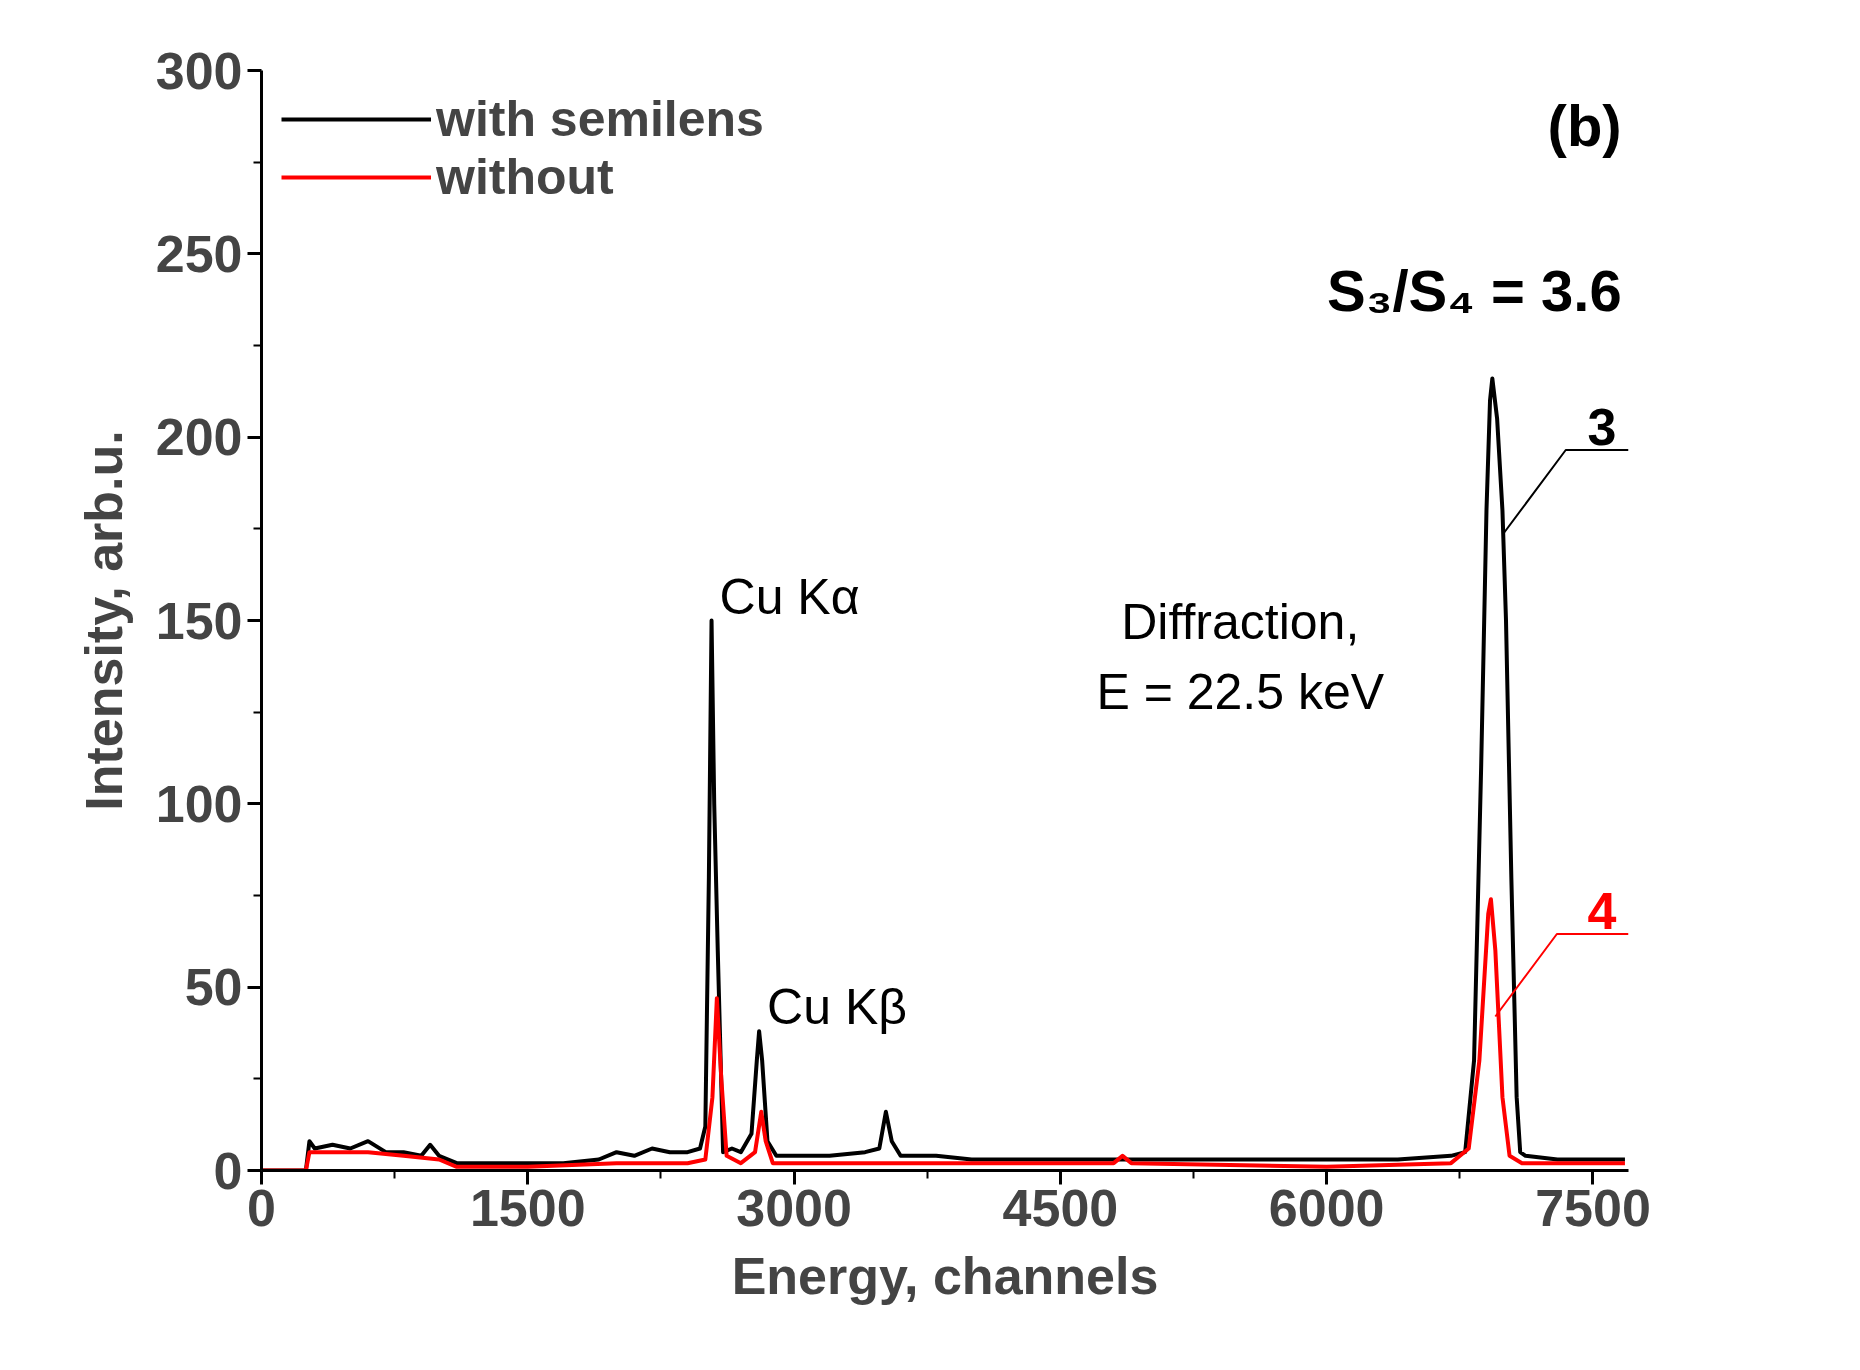 The width and height of the screenshot is (1860, 1370). I want to click on annotation: S₃/S₄ = 3.6, so click(1474, 290).